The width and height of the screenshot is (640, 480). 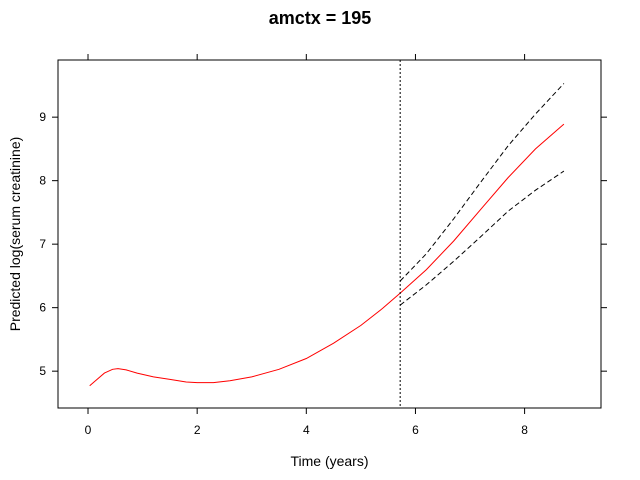 I want to click on y-tick-label: 8, so click(x=42, y=181).